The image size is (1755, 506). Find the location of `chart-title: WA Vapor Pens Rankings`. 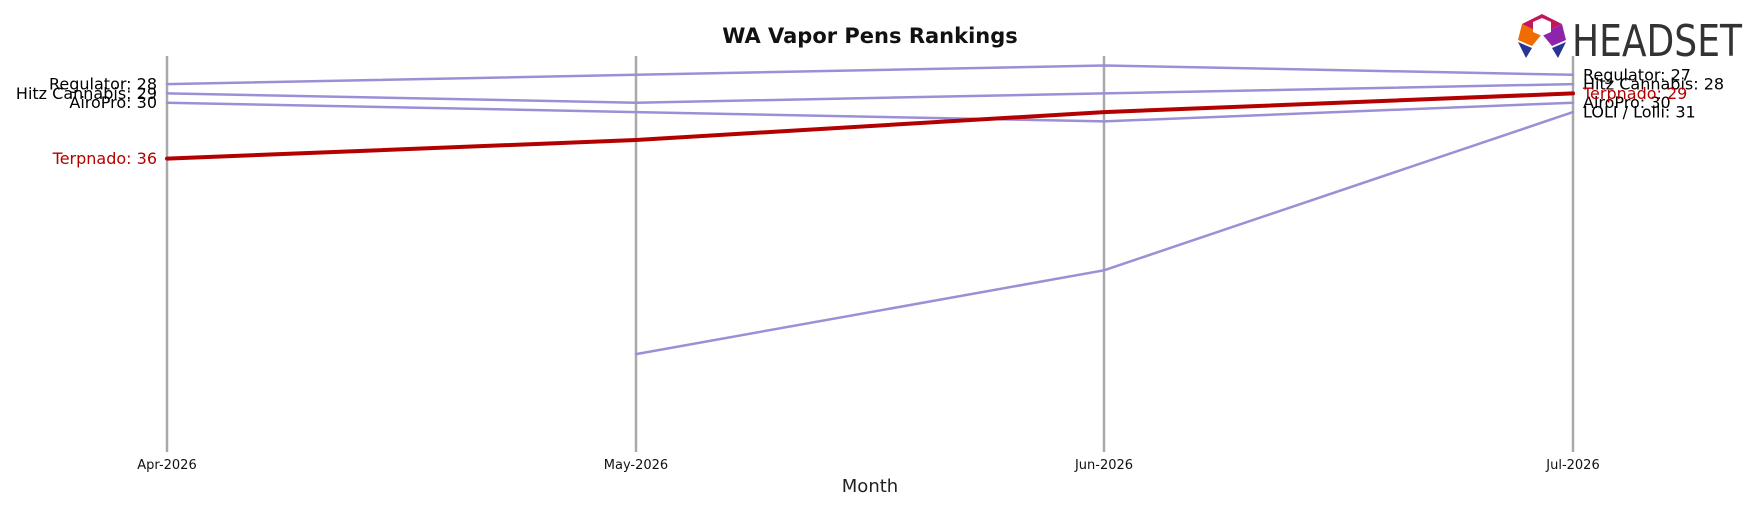

chart-title: WA Vapor Pens Rankings is located at coordinates (870, 36).